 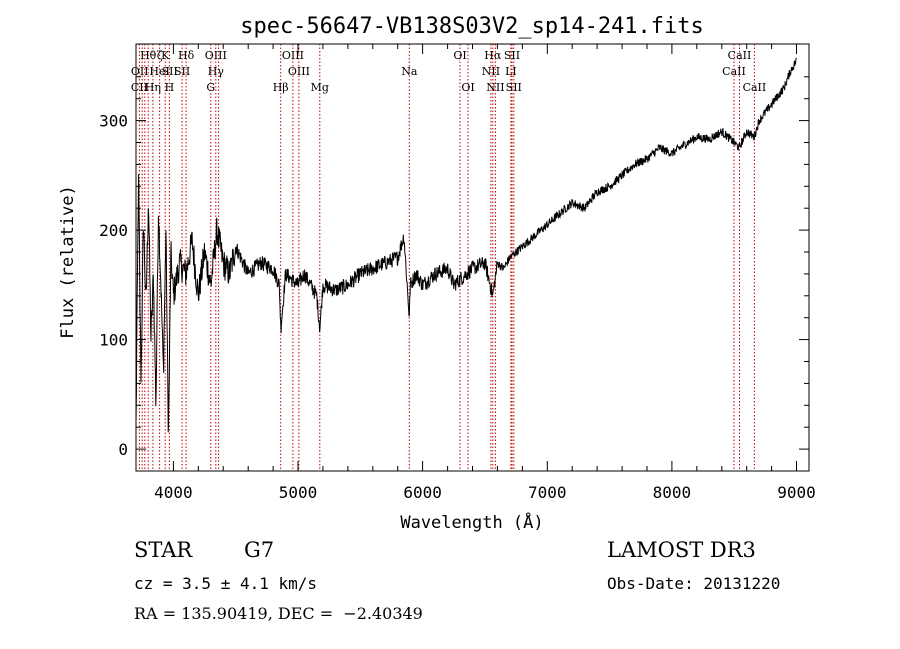 What do you see at coordinates (320, 87) in the screenshot?
I see `spectral-line-label: Mg` at bounding box center [320, 87].